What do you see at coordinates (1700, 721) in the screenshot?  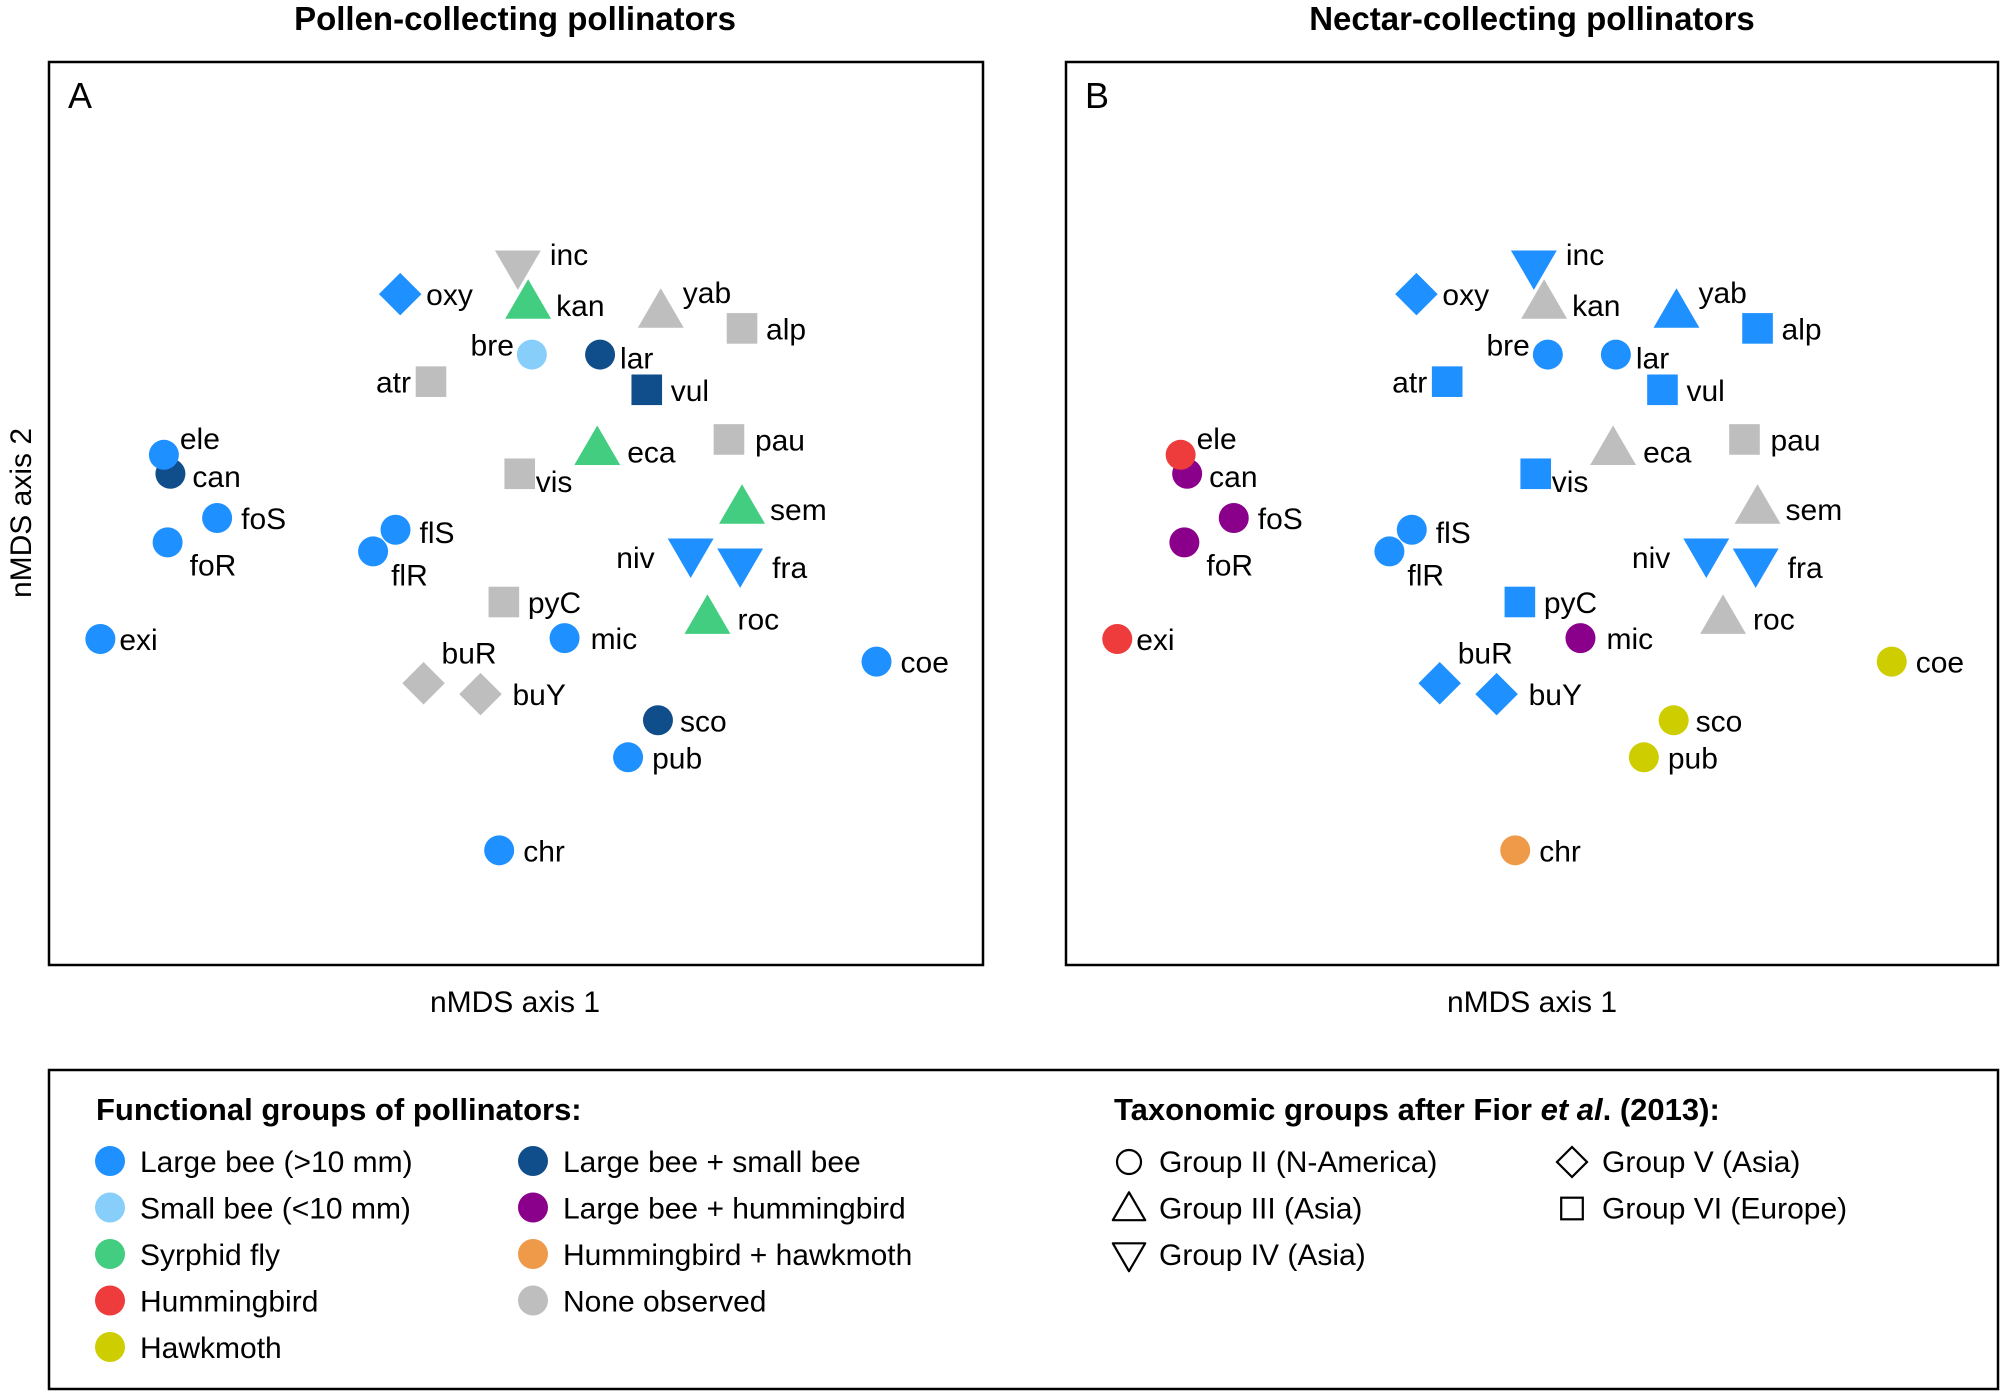 I see `data-point-sco: sco` at bounding box center [1700, 721].